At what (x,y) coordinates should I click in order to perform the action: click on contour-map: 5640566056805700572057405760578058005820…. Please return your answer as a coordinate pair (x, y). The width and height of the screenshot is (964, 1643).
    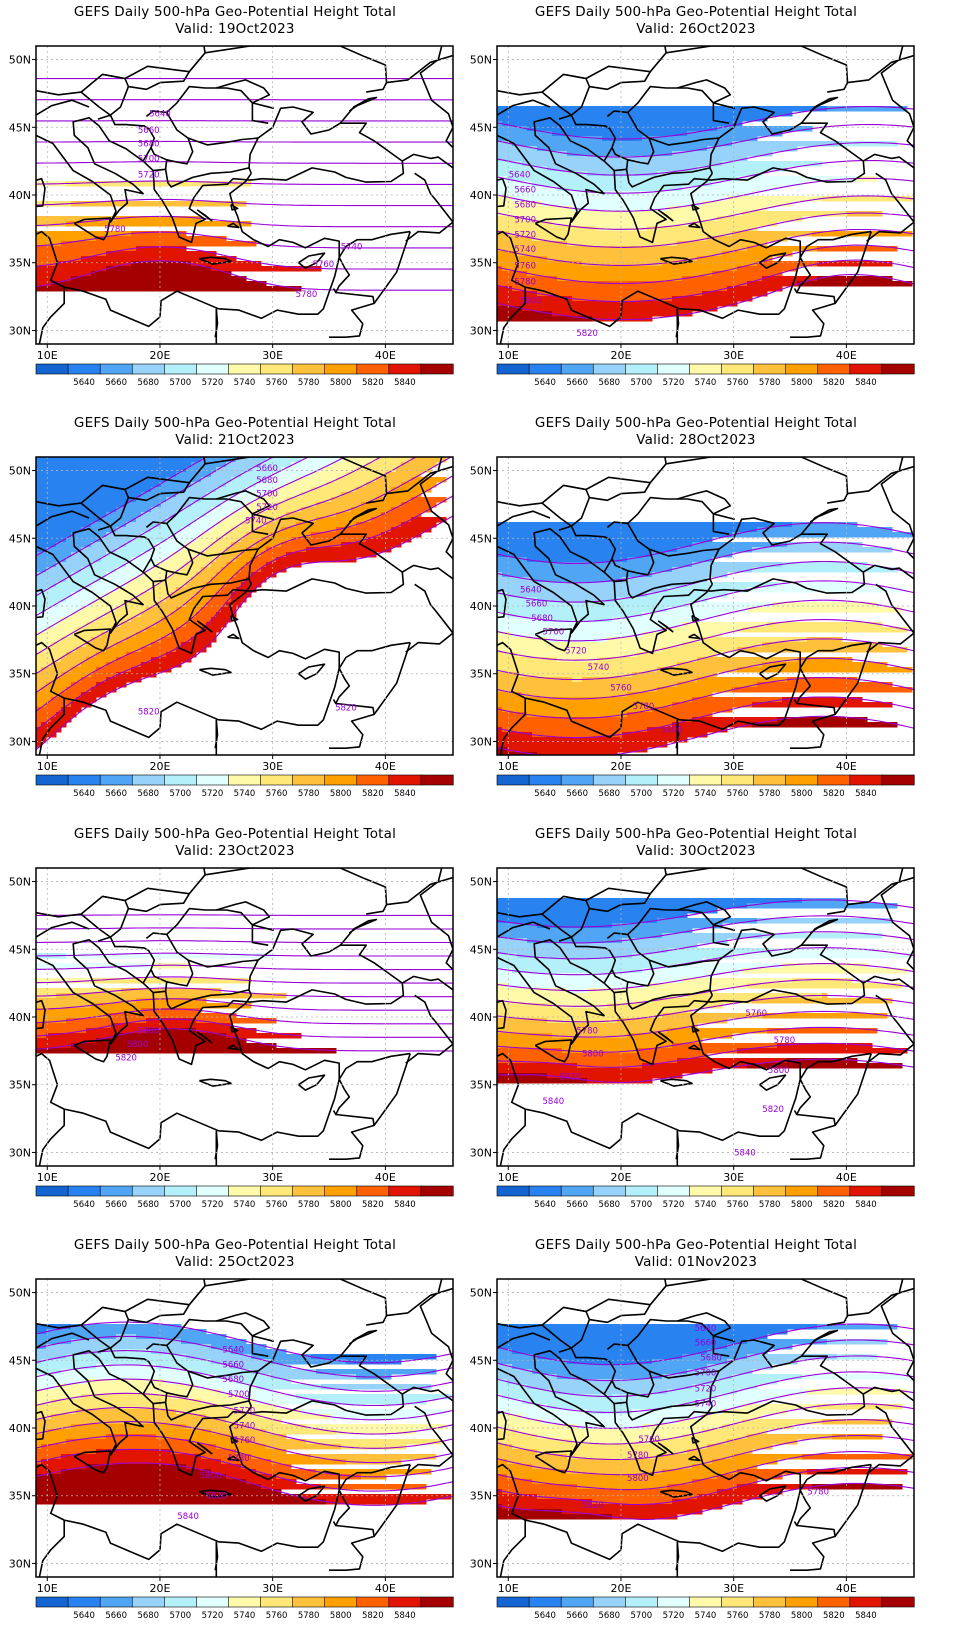
    Looking at the image, I should click on (696, 200).